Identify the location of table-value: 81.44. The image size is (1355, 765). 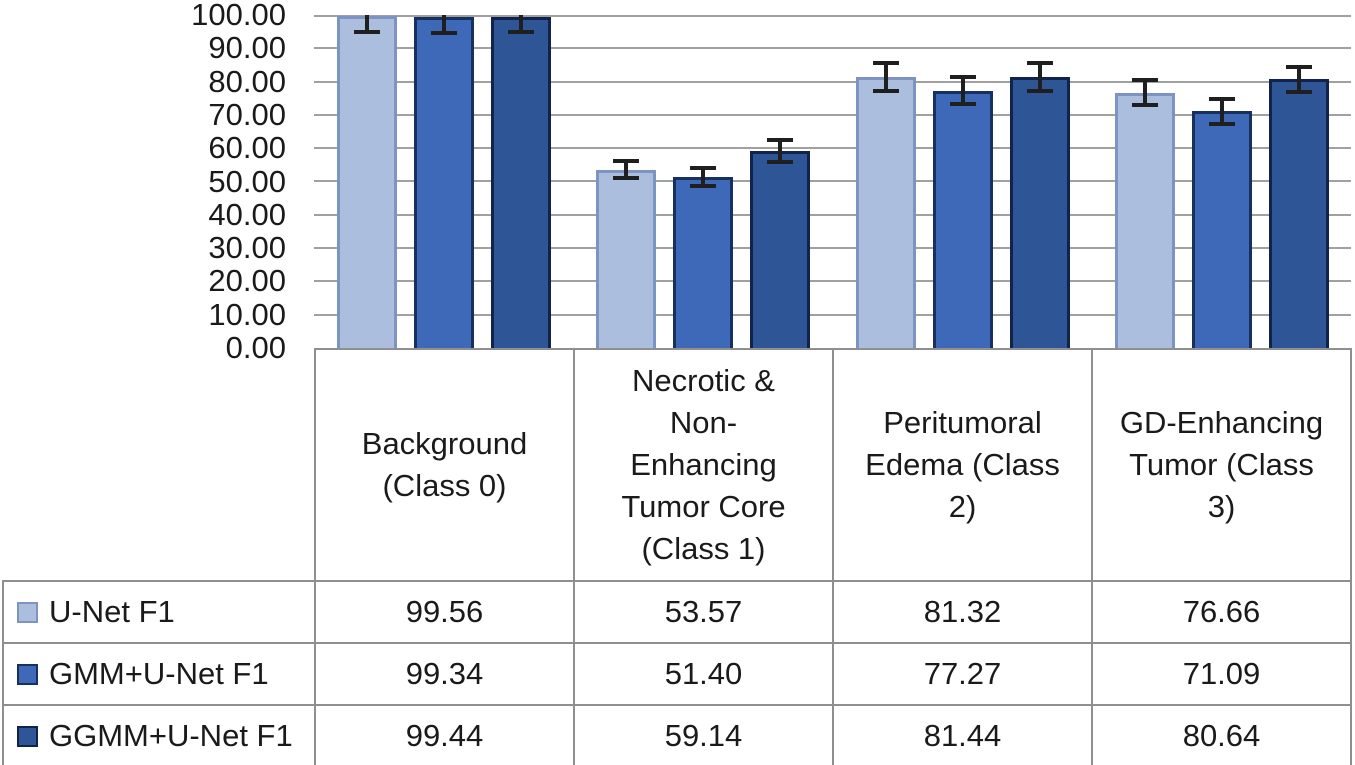
(962, 734).